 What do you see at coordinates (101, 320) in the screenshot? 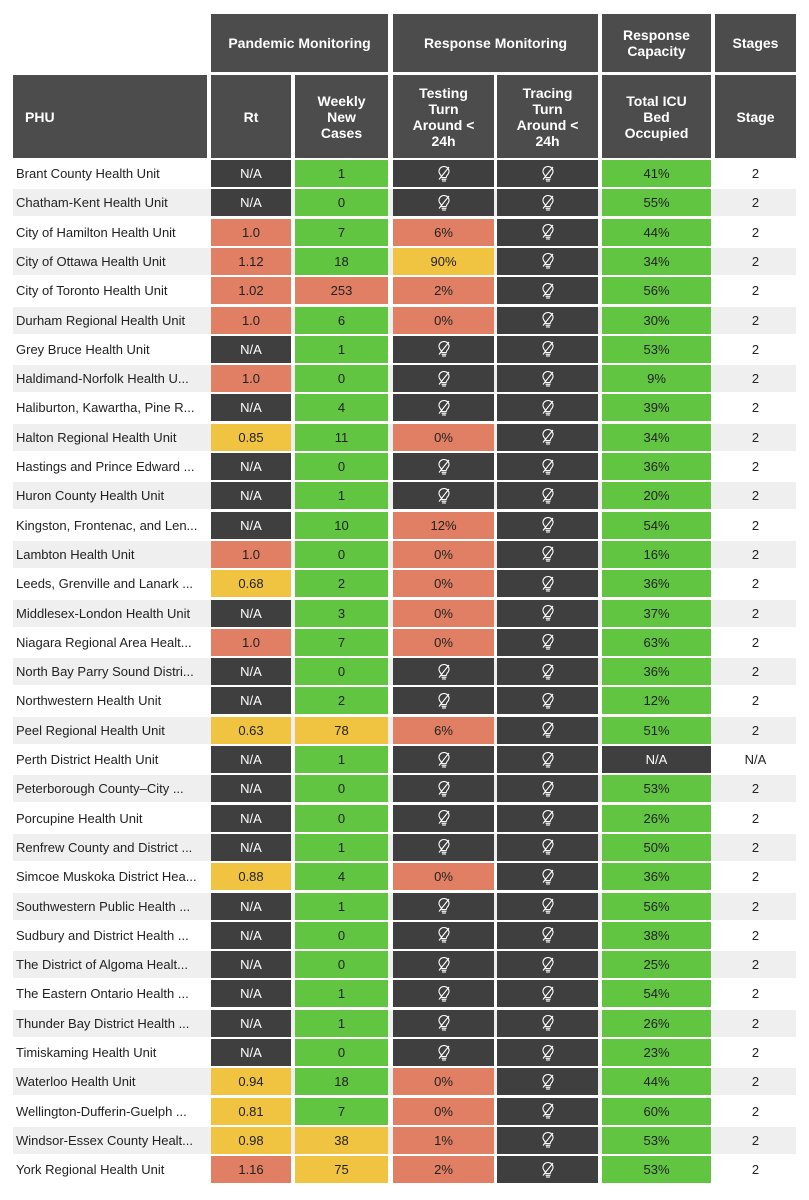
I see `cell-phu-name: Durham Regional Health Unit` at bounding box center [101, 320].